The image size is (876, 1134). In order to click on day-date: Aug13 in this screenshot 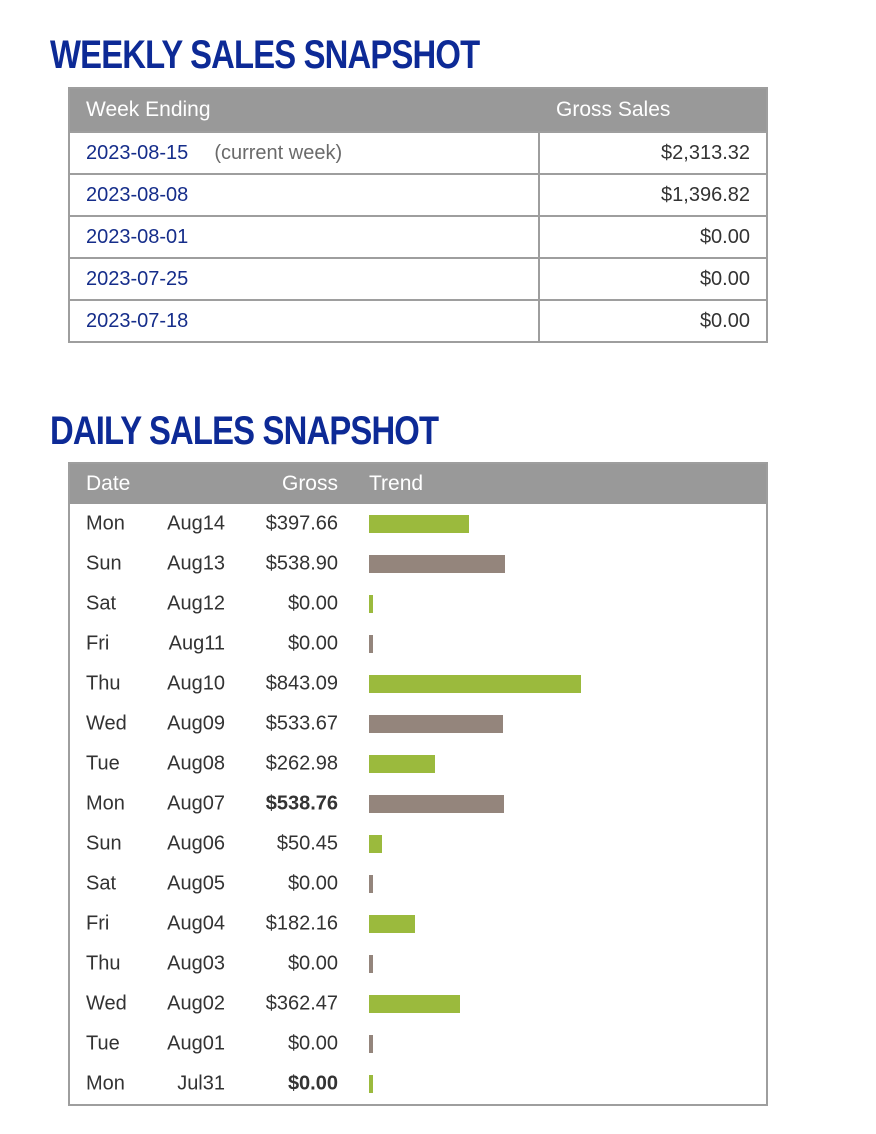, I will do `click(196, 563)`.